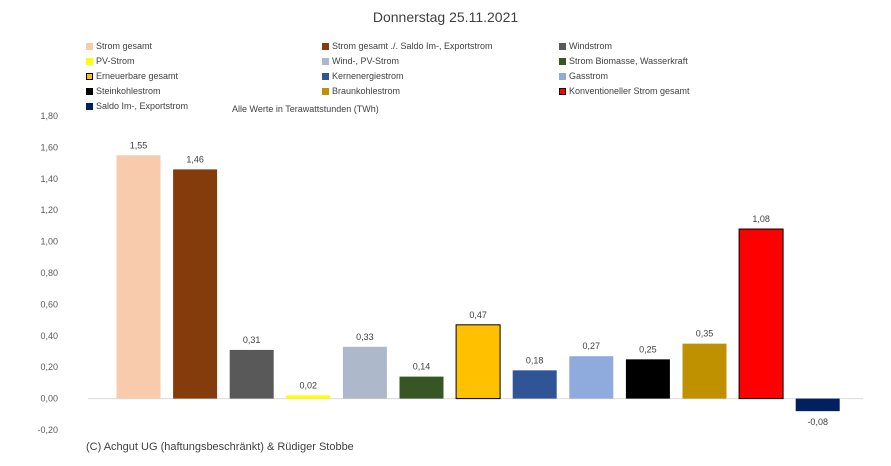  I want to click on legend-item: Gasstrom, so click(583, 76).